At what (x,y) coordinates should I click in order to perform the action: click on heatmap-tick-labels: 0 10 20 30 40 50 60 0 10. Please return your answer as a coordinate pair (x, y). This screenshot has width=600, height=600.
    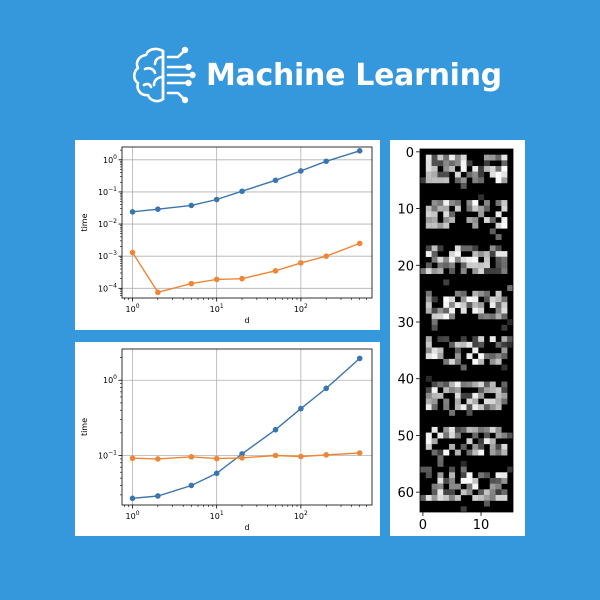
    Looking at the image, I should click on (443, 339).